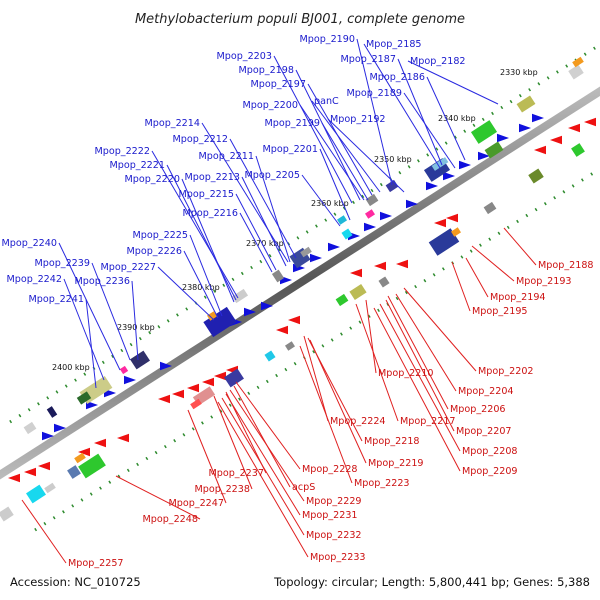 The height and width of the screenshot is (600, 600). Describe the element at coordinates (236, 473) in the screenshot. I see `gene-label: Mpop_2237` at that location.